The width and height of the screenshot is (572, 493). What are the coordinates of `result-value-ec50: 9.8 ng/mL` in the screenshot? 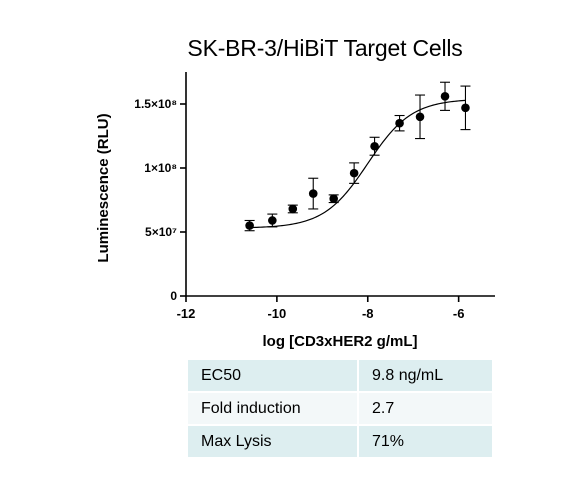 It's located at (424, 375).